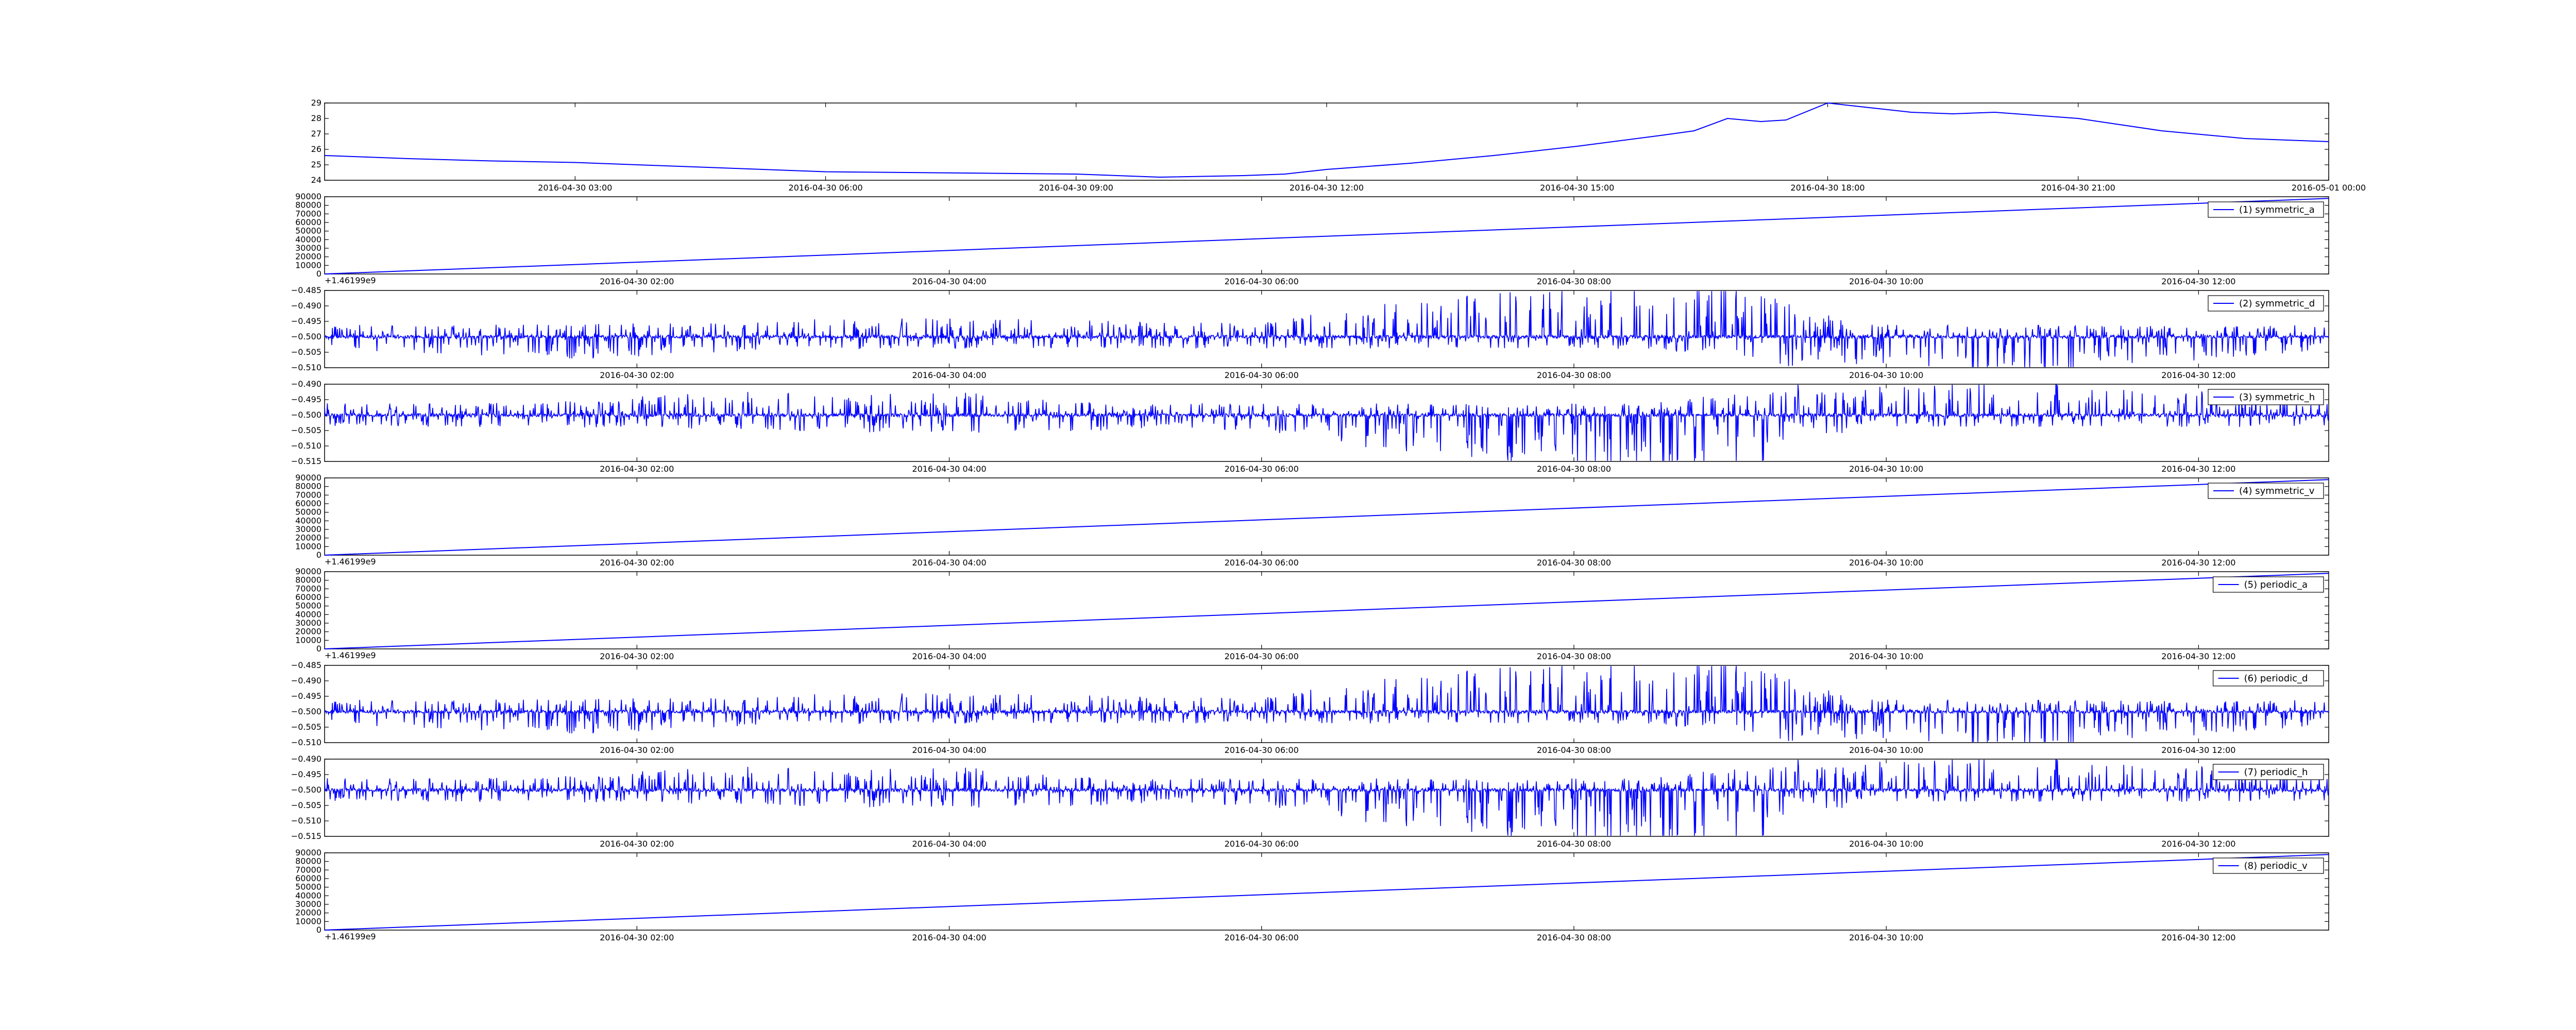  Describe the element at coordinates (1577, 188) in the screenshot. I see `x-tick-label: 2016-04-30 15:00` at that location.